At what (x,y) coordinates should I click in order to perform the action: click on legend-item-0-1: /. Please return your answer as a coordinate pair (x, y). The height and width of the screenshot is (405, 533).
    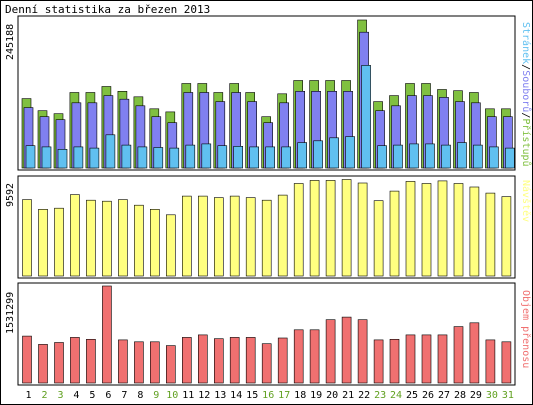
    Looking at the image, I should click on (525, 67).